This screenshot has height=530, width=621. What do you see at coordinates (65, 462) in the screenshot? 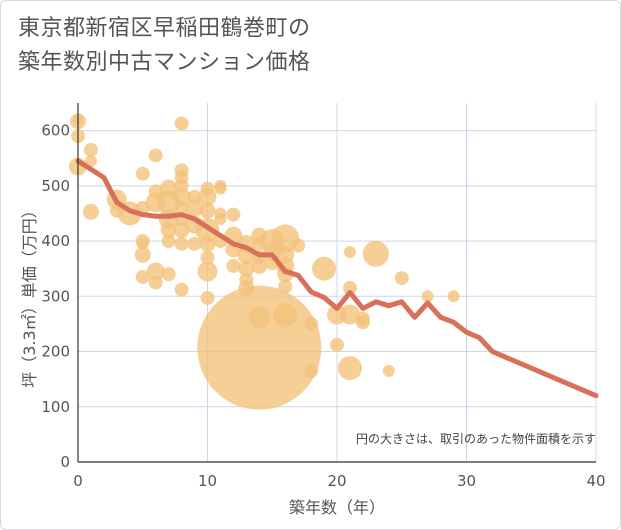
I see `y-tick-label: 0` at bounding box center [65, 462].